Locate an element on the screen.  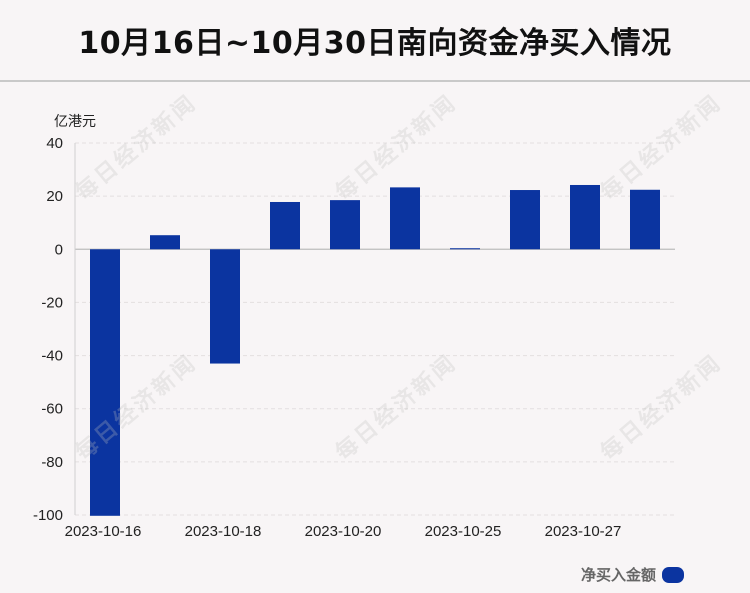
legend-swatch is located at coordinates (673, 574).